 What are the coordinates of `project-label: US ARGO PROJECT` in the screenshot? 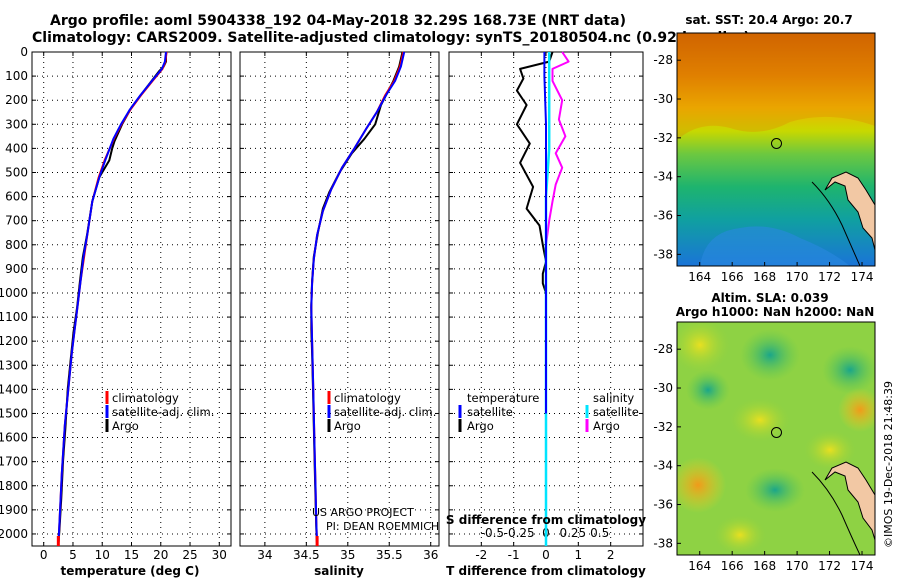 It's located at (363, 512).